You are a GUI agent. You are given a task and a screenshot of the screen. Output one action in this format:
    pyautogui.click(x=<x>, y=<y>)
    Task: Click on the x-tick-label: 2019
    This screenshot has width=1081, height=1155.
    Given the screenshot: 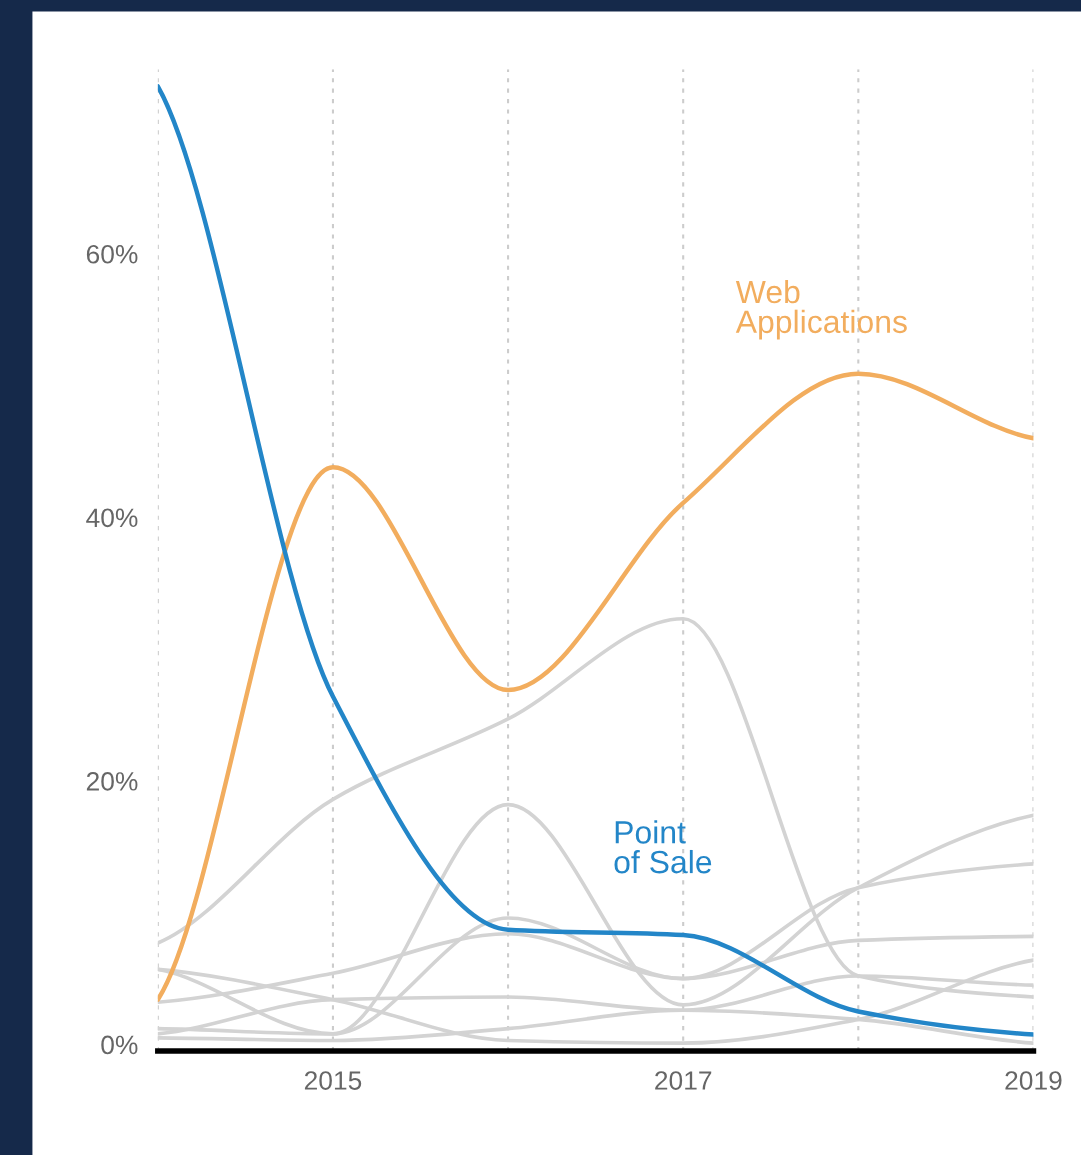 What is the action you would take?
    pyautogui.click(x=1033, y=1080)
    